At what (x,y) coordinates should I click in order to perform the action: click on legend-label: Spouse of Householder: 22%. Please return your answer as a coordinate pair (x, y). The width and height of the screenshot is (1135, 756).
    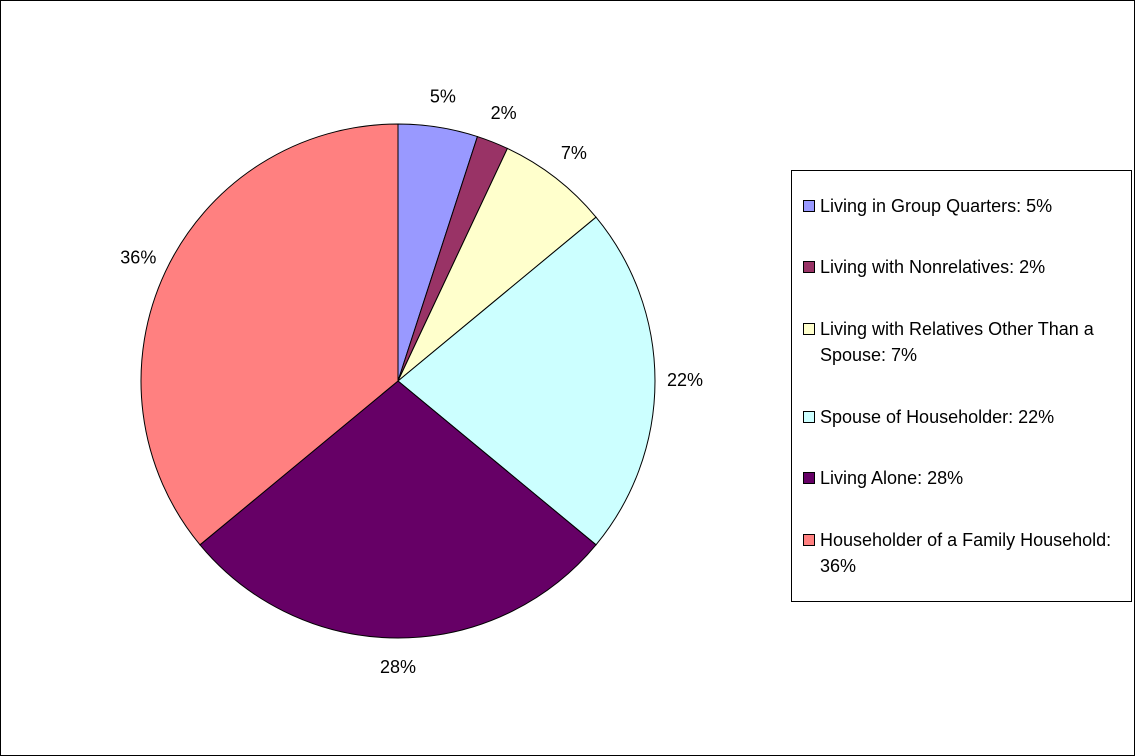
    Looking at the image, I should click on (937, 416).